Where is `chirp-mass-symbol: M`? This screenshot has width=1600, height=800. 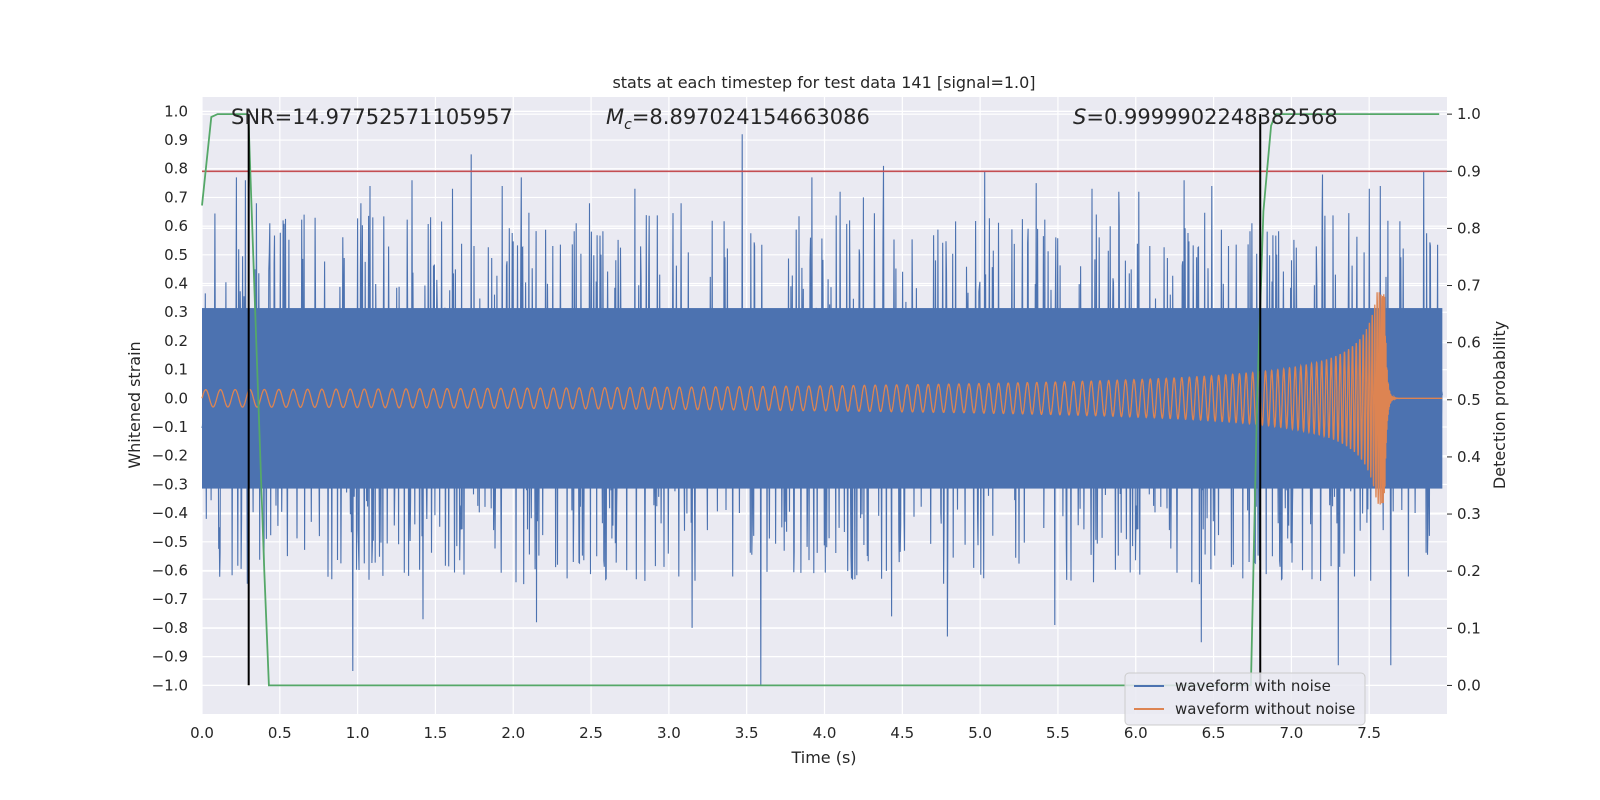 chirp-mass-symbol: M is located at coordinates (615, 117).